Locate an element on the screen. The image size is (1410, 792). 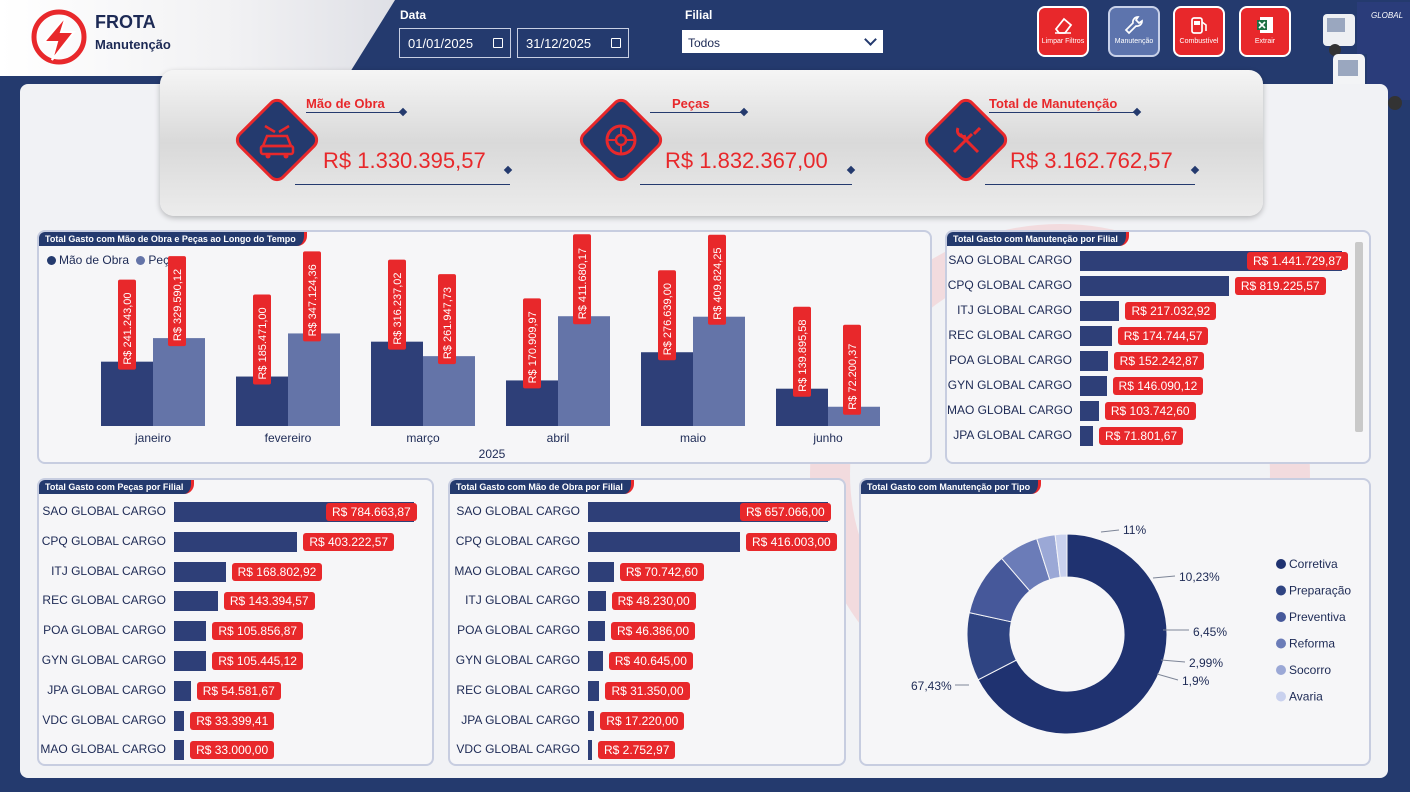
legend-label: Avaria is located at coordinates (1306, 697).